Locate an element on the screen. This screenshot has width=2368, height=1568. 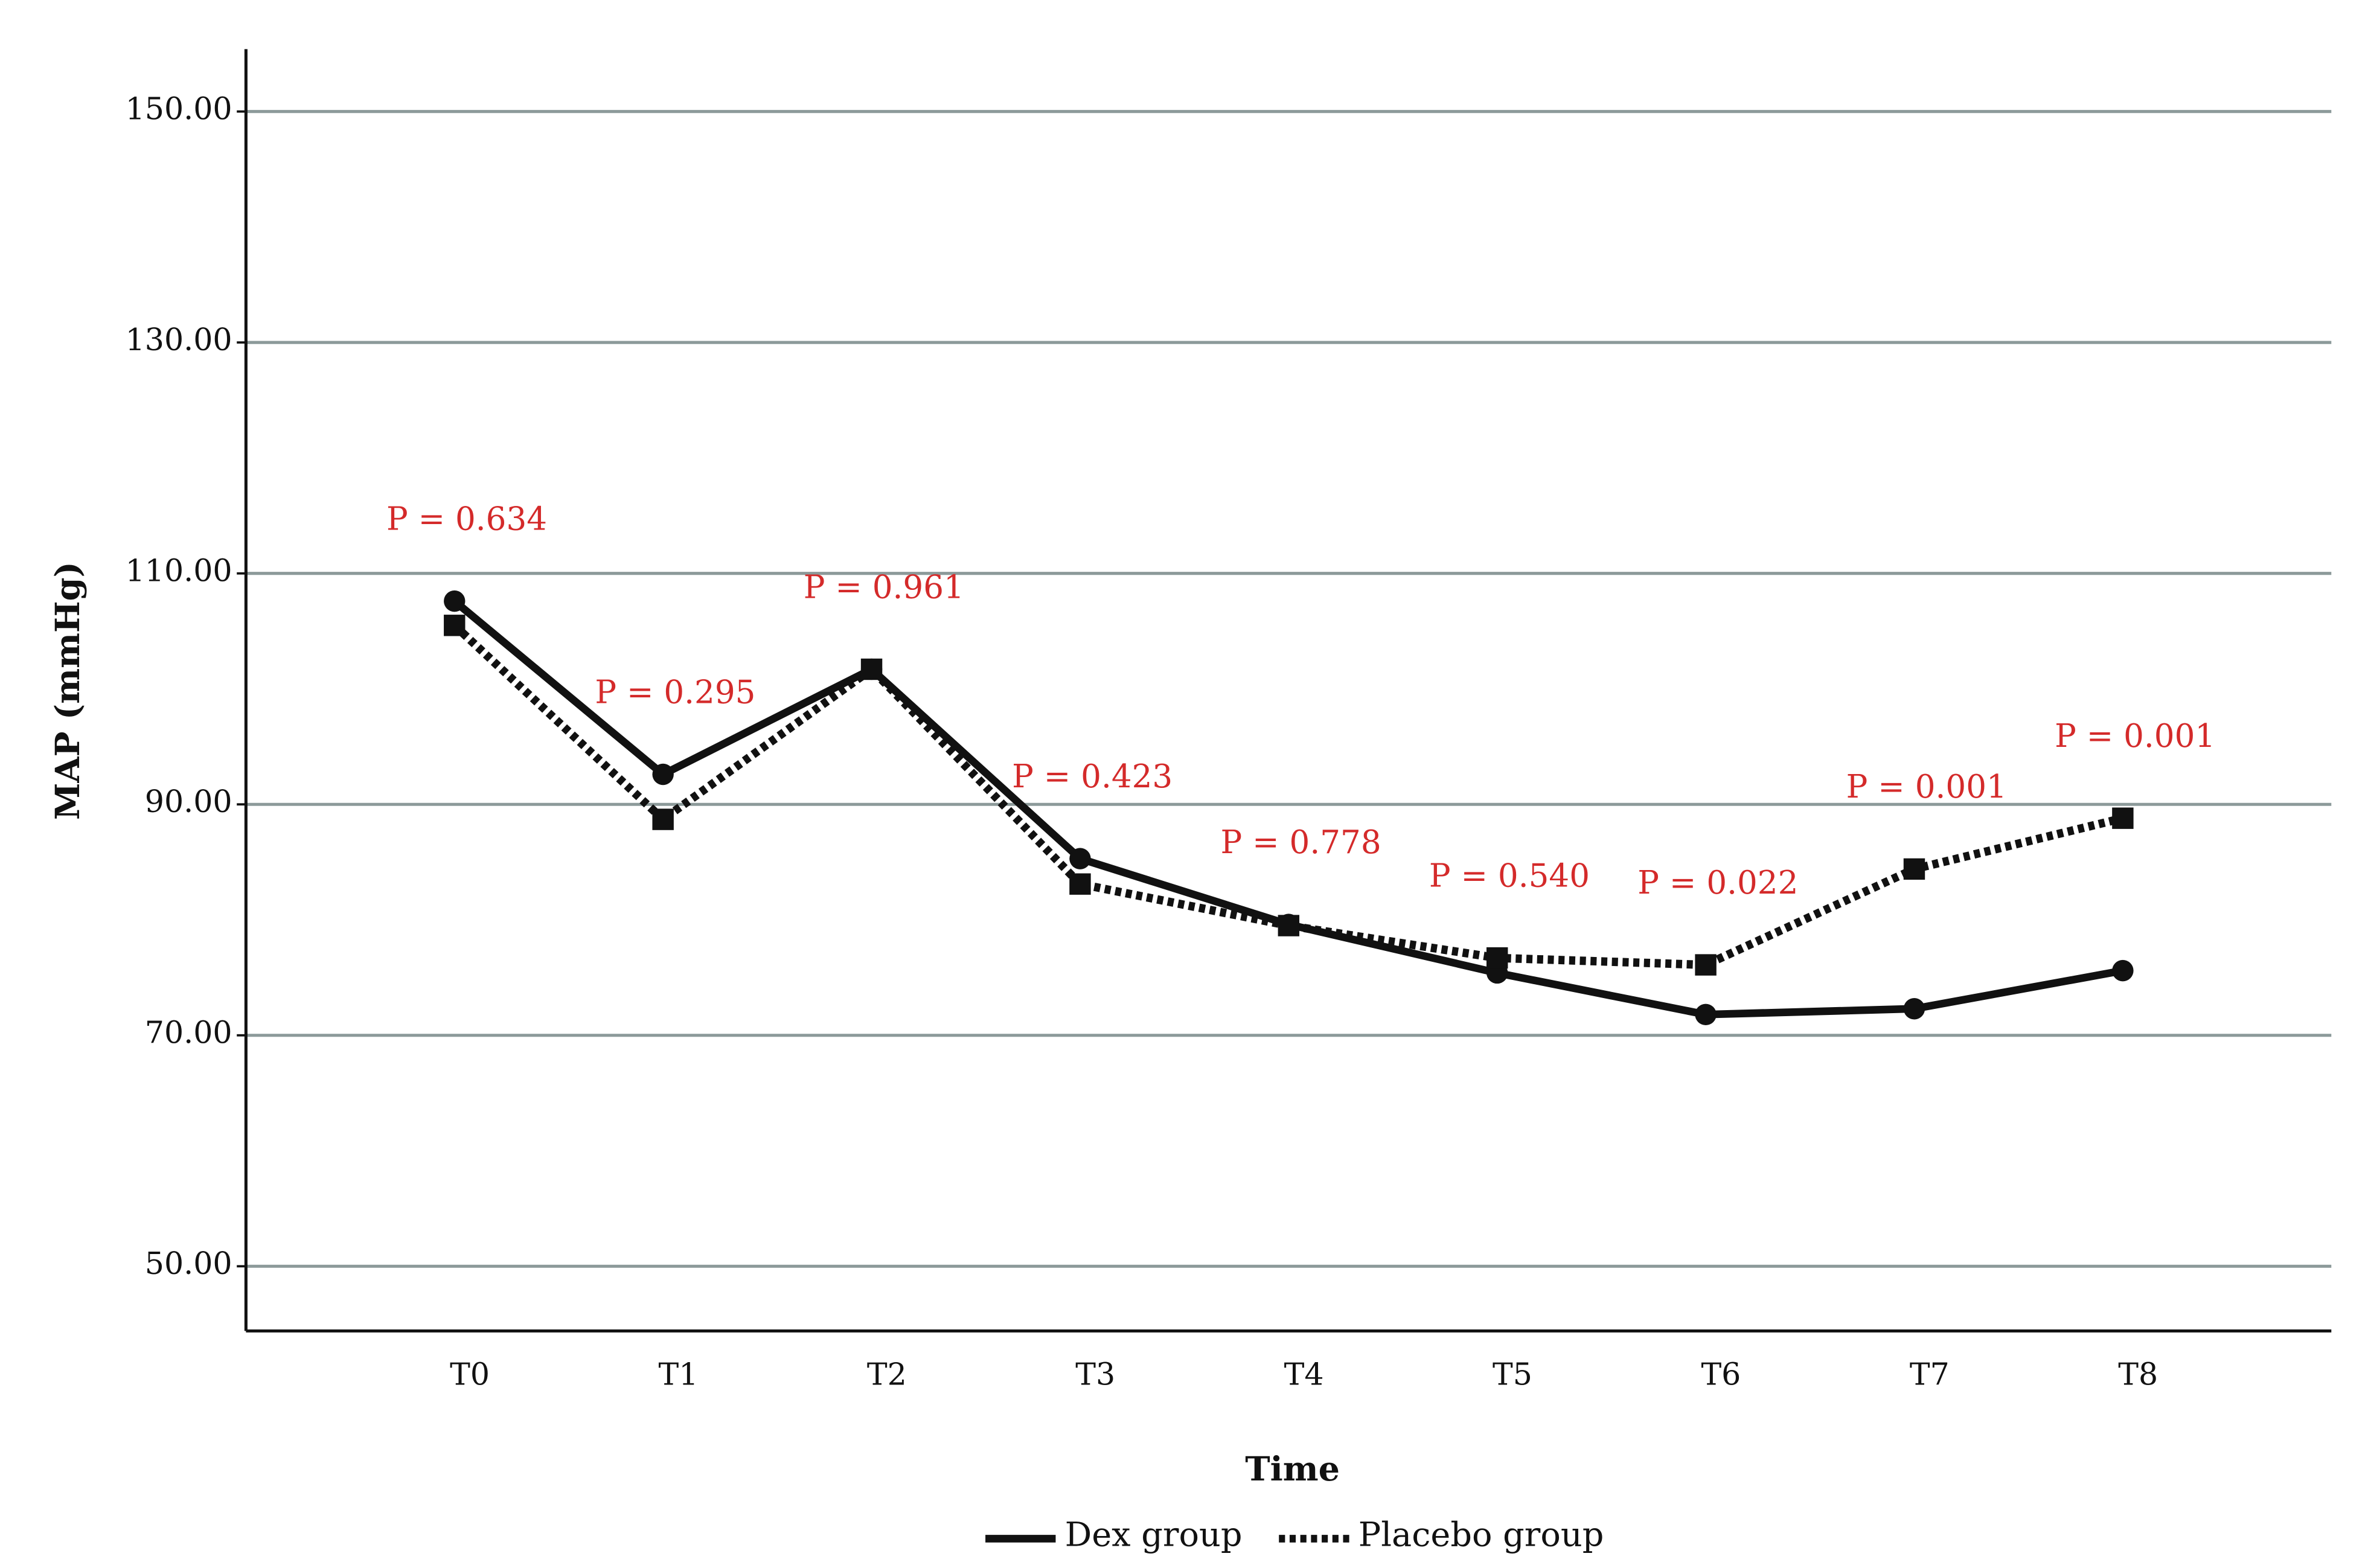
y-tick-label: 130.00 is located at coordinates (179, 339).